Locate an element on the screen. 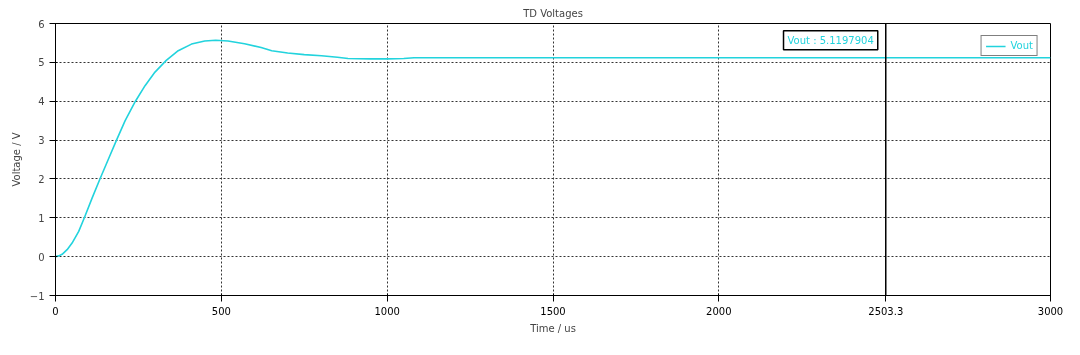 The width and height of the screenshot is (1080, 355). y-tick-label: 0 is located at coordinates (41, 257).